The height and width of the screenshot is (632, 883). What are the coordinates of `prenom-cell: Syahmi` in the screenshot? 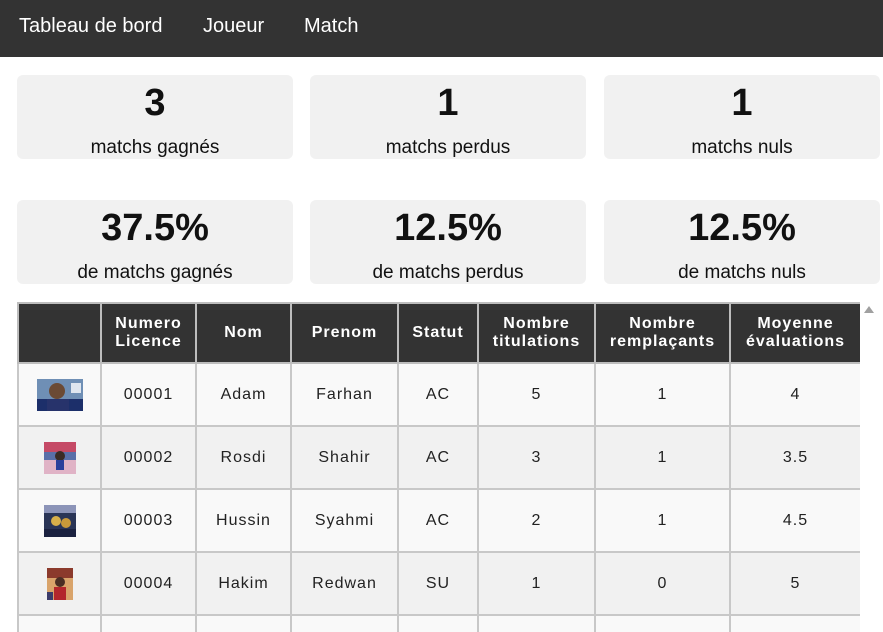 It's located at (344, 520).